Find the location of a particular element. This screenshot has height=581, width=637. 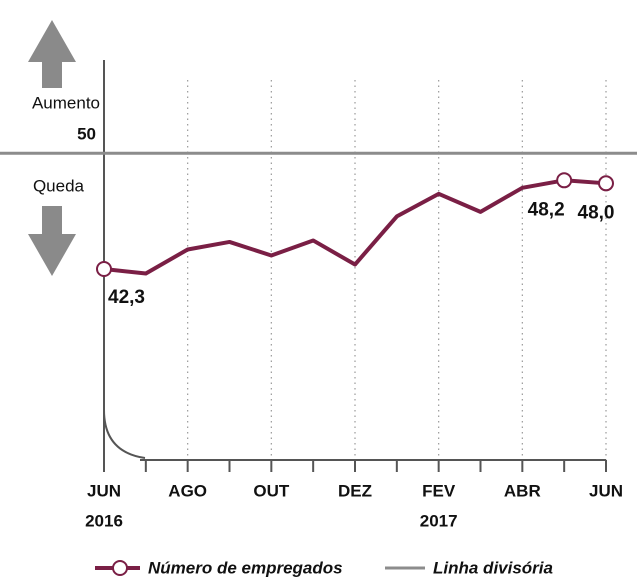

down-label: Queda is located at coordinates (59, 185).